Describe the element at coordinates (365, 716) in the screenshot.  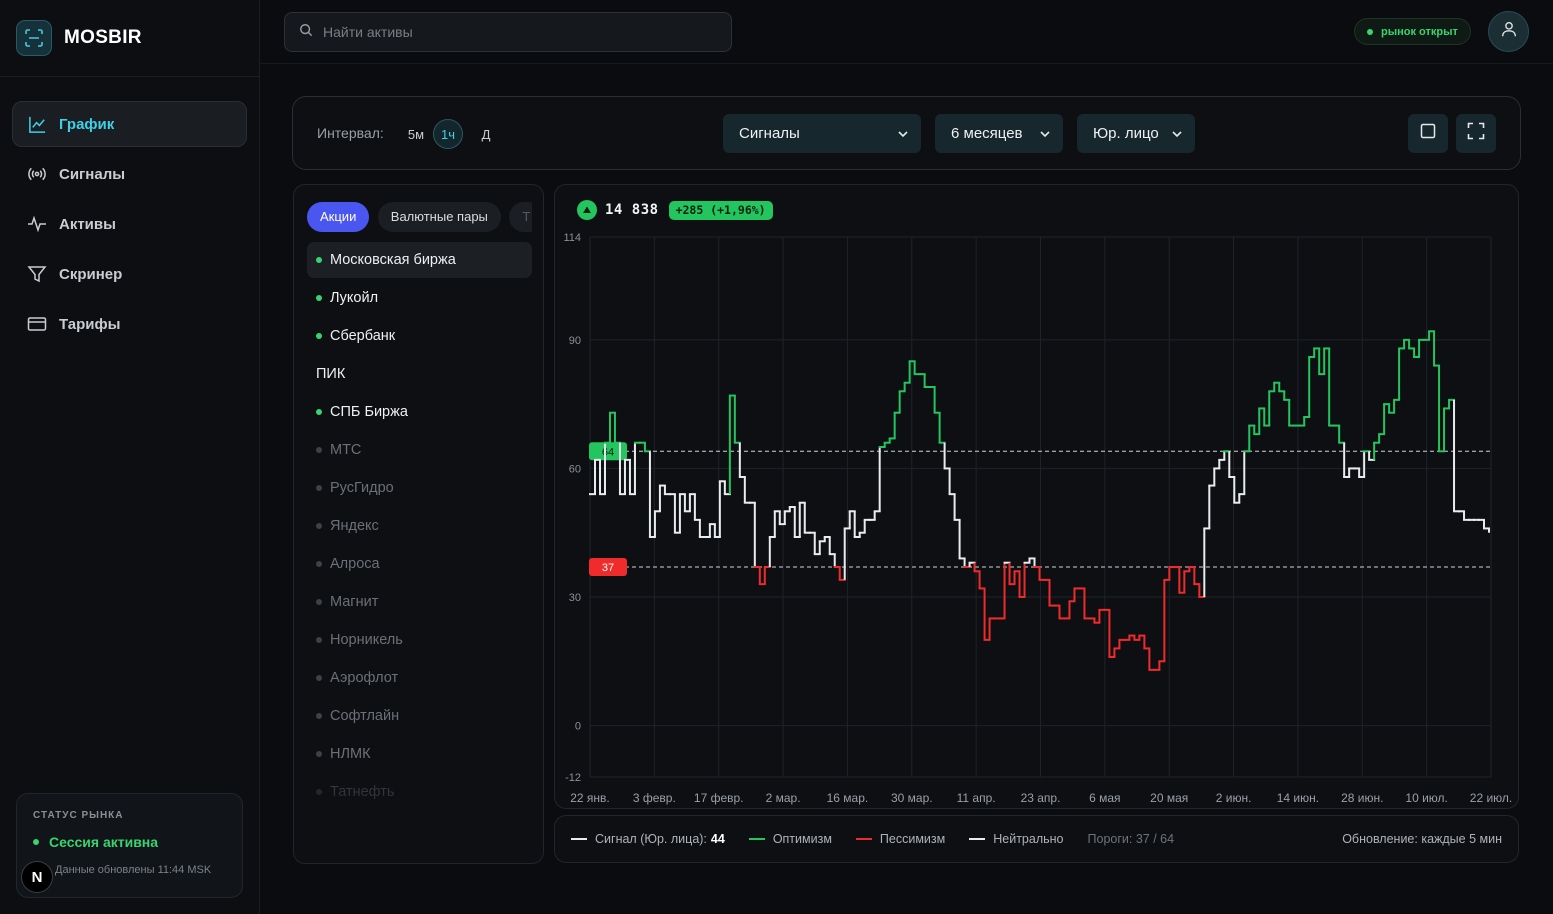
I see `asset-name: Софтлайн` at that location.